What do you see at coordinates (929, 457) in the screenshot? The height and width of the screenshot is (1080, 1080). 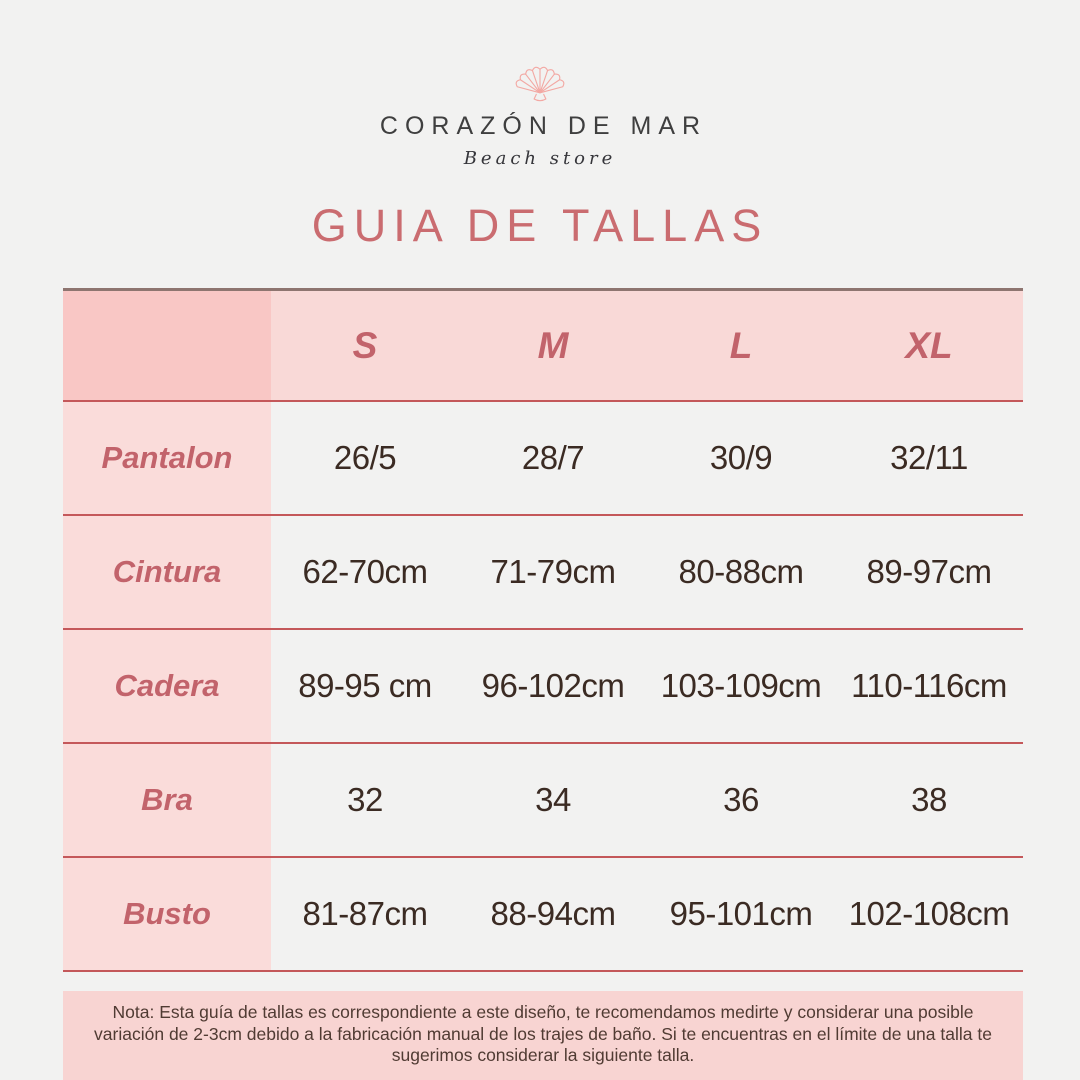 I see `cell-value: 32/11` at bounding box center [929, 457].